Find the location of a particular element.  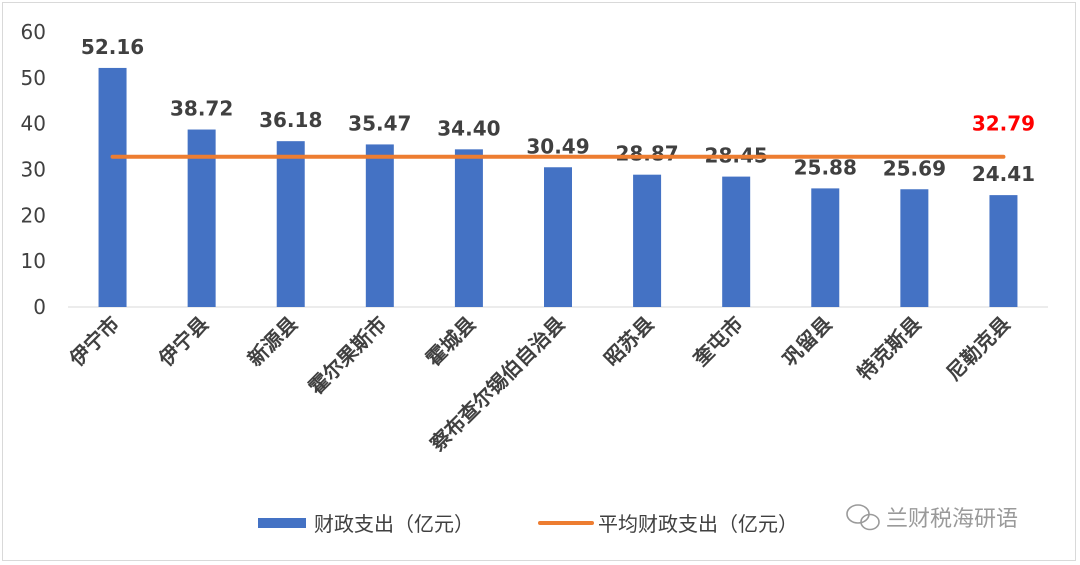

bar-value-label: 34.40 is located at coordinates (468, 128).